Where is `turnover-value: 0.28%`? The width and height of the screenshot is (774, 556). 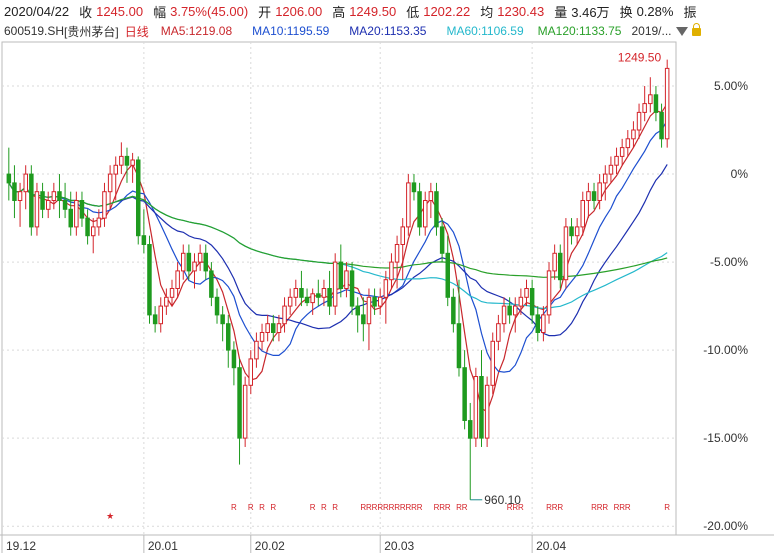 turnover-value: 0.28% is located at coordinates (655, 11).